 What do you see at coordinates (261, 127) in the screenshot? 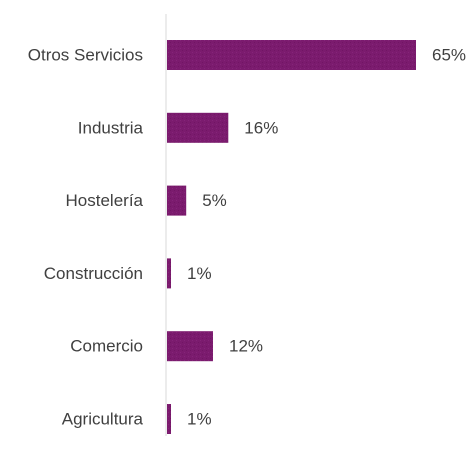
I see `value-label-industria: 16%` at bounding box center [261, 127].